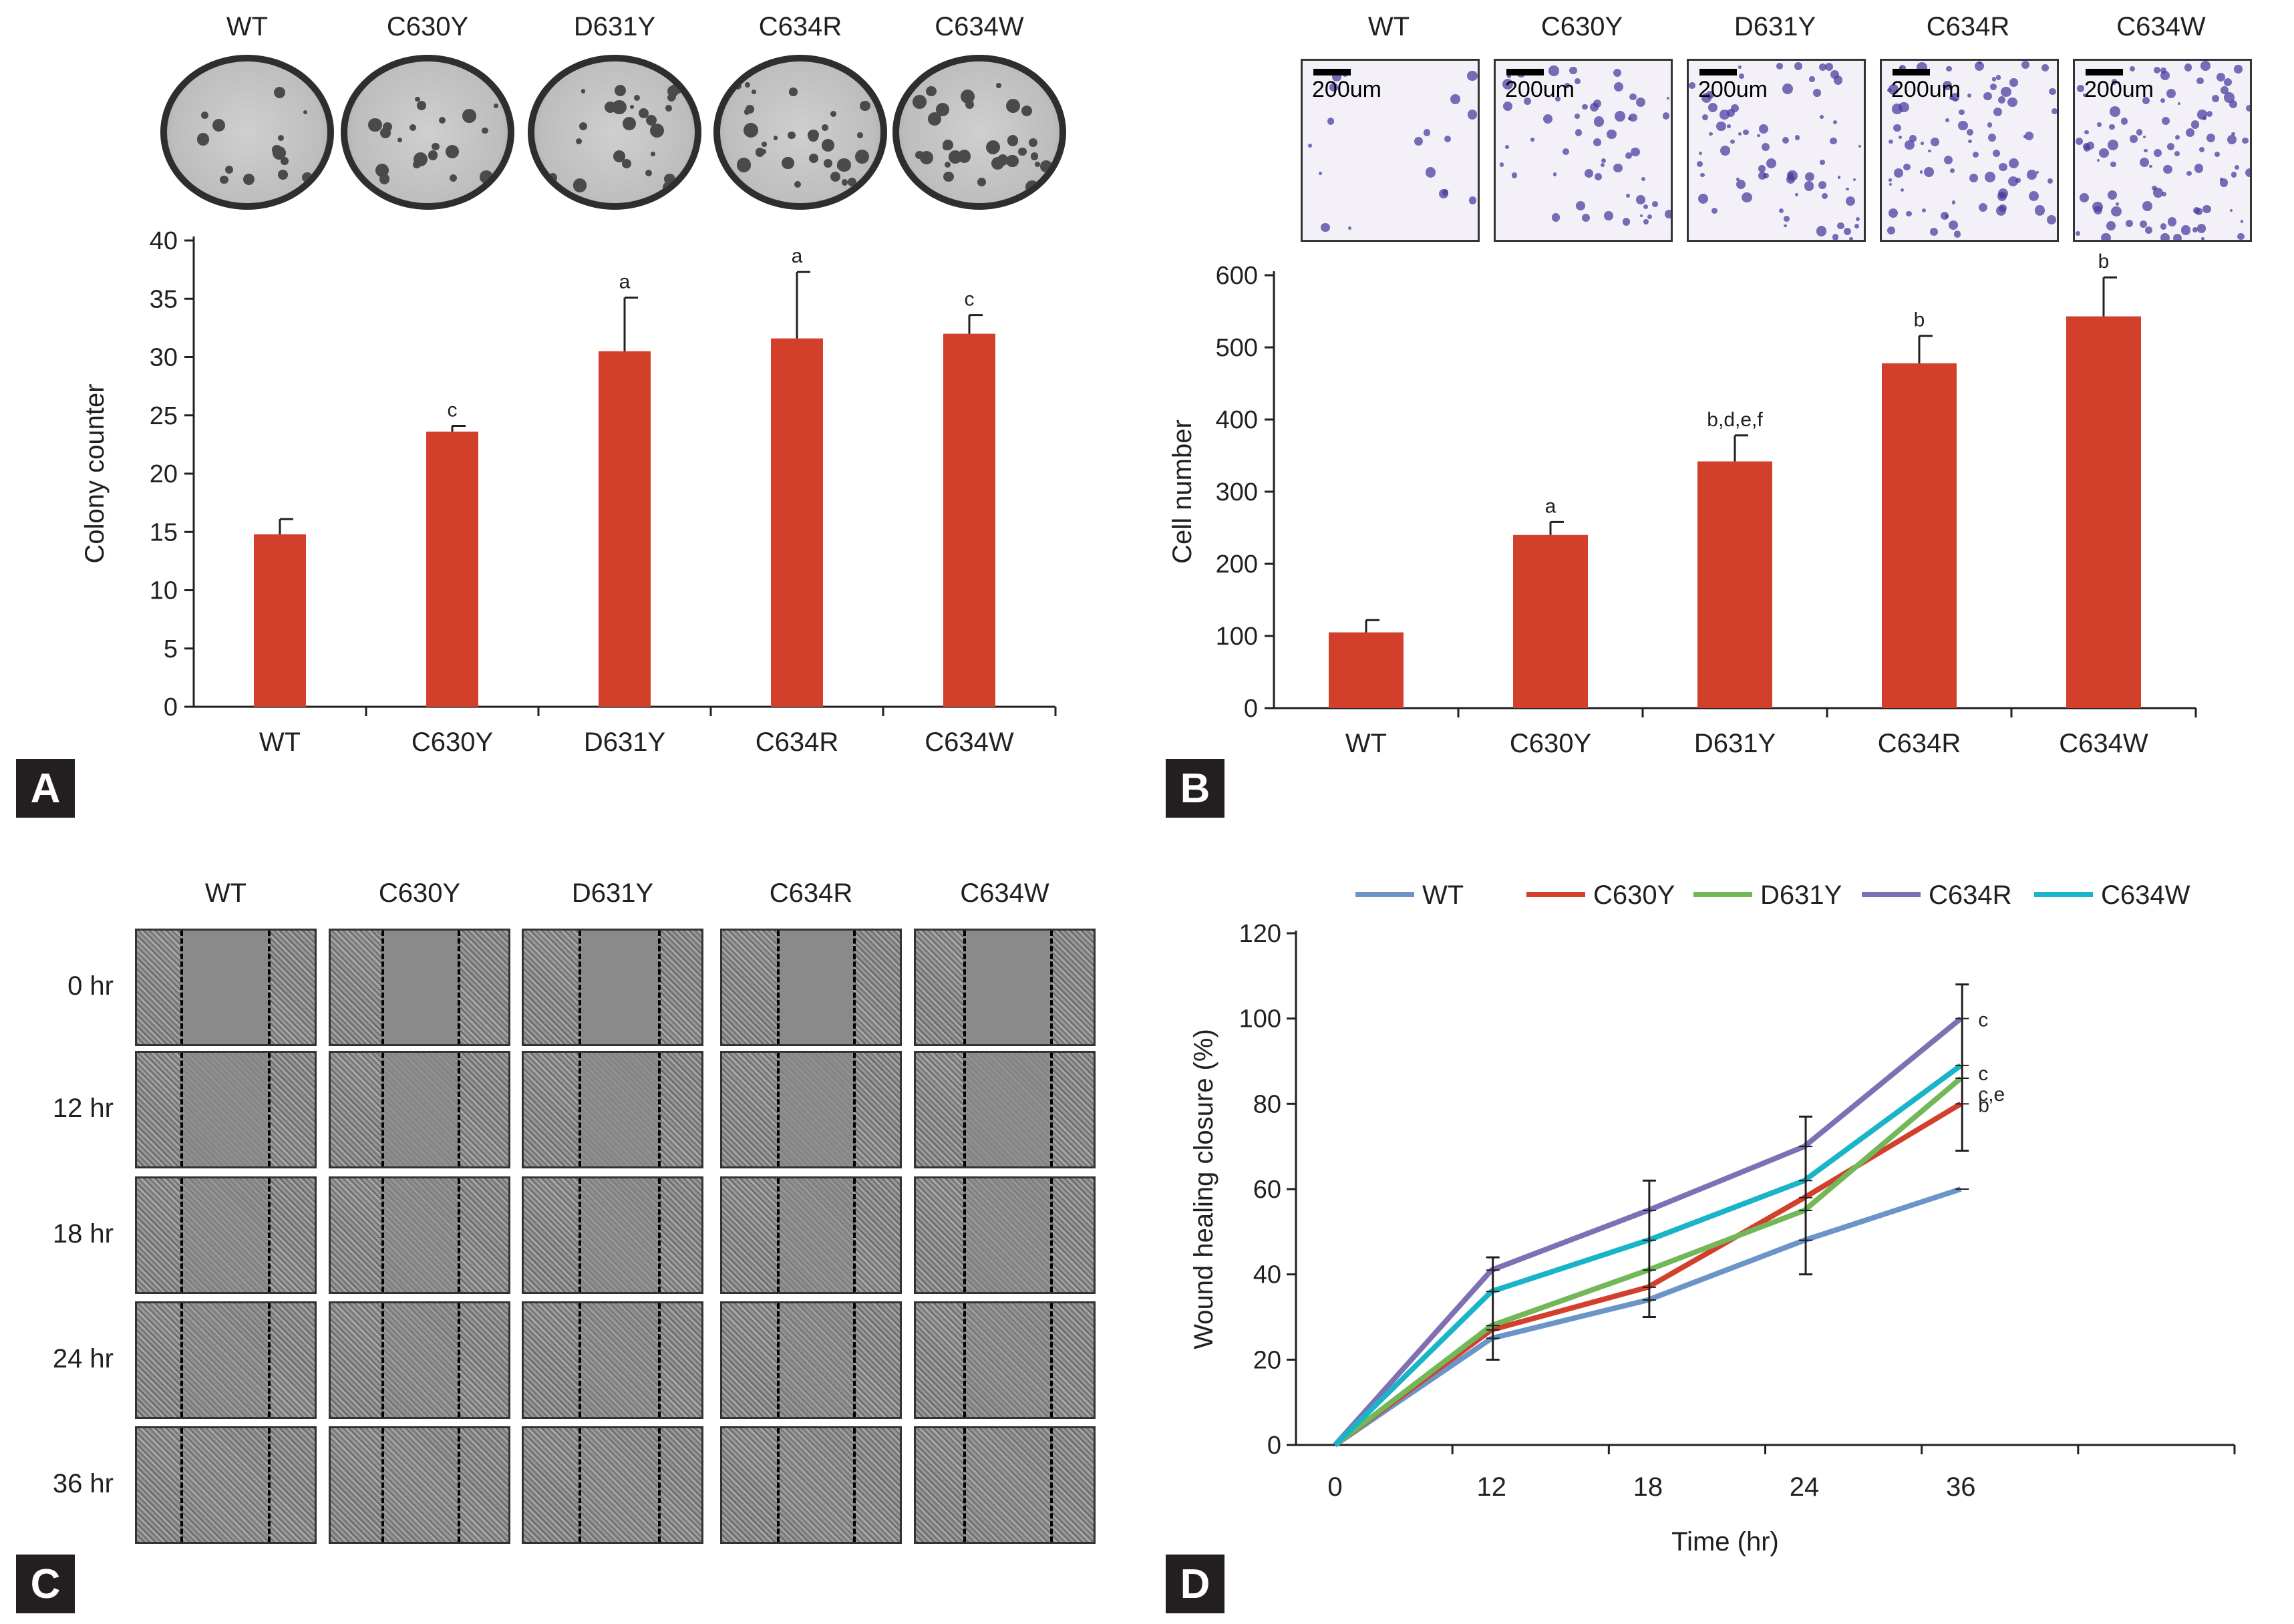  I want to click on panel-b-x-tick-label: C634R, so click(1919, 743).